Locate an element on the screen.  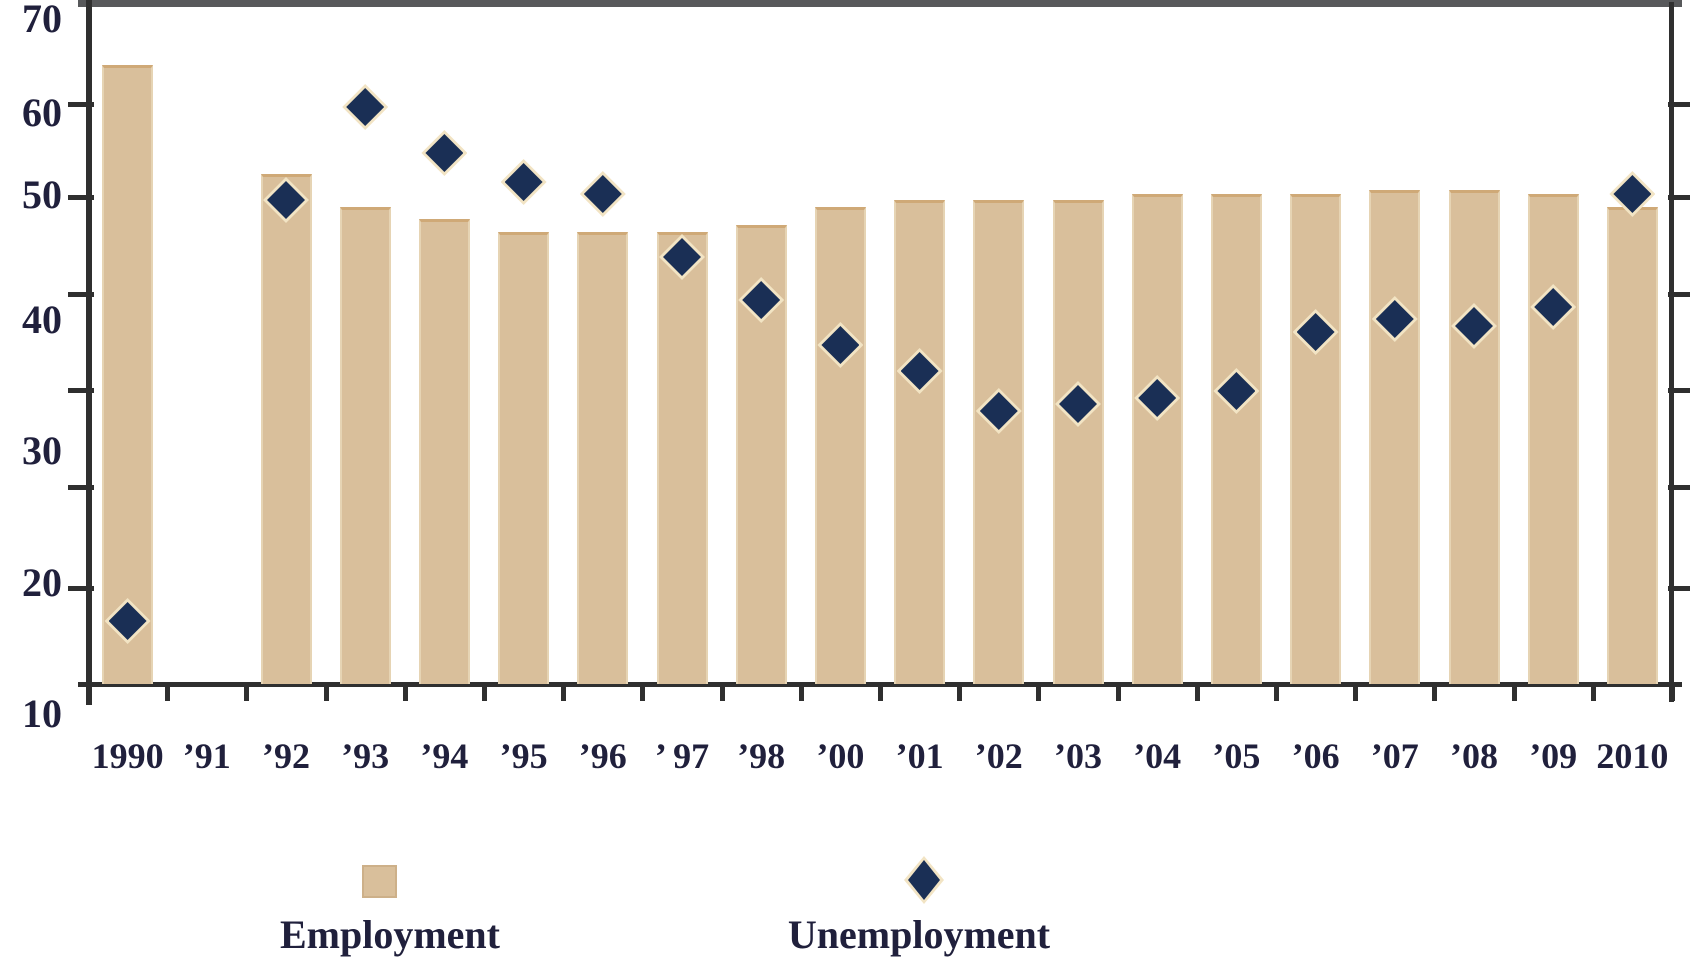
plot-top-border is located at coordinates (880, 3).